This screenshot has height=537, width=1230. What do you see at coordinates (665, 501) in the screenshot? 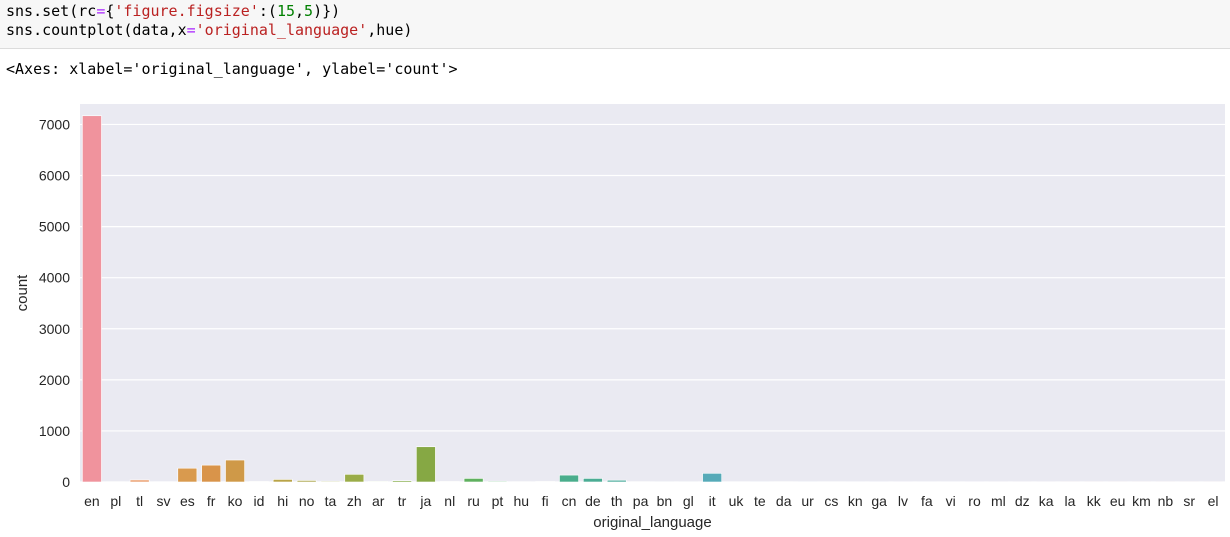
I see `x-tick-label: bn` at bounding box center [665, 501].